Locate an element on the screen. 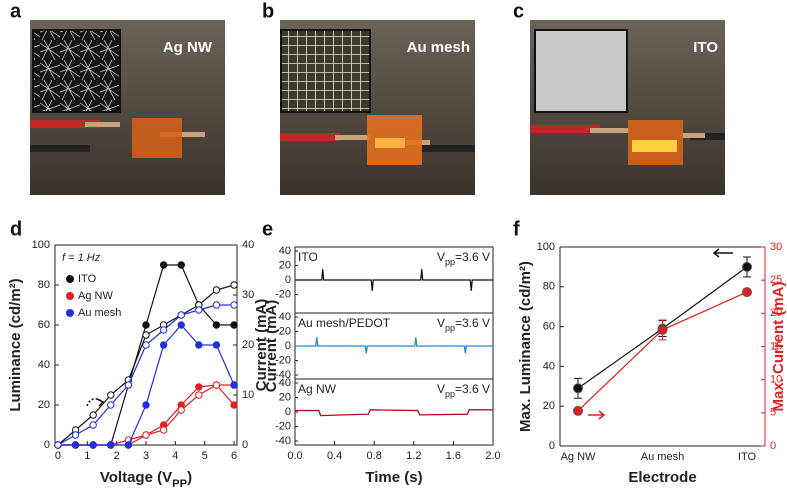  y2-axis-label: Max. Current (mA) is located at coordinates (778, 346).